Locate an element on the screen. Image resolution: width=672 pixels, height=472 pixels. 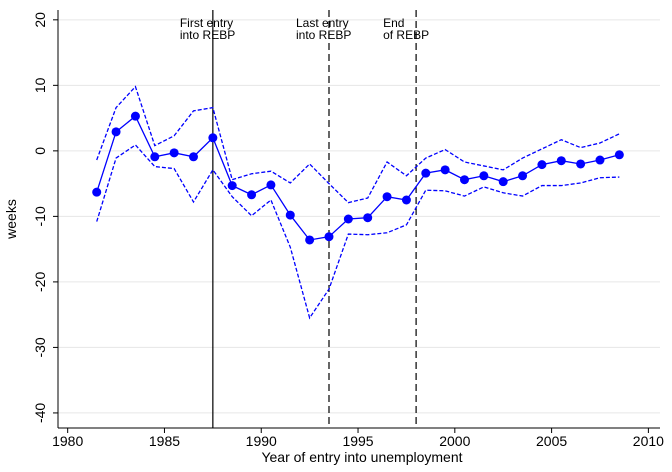
x-tick-label: 1995 is located at coordinates (357, 441).